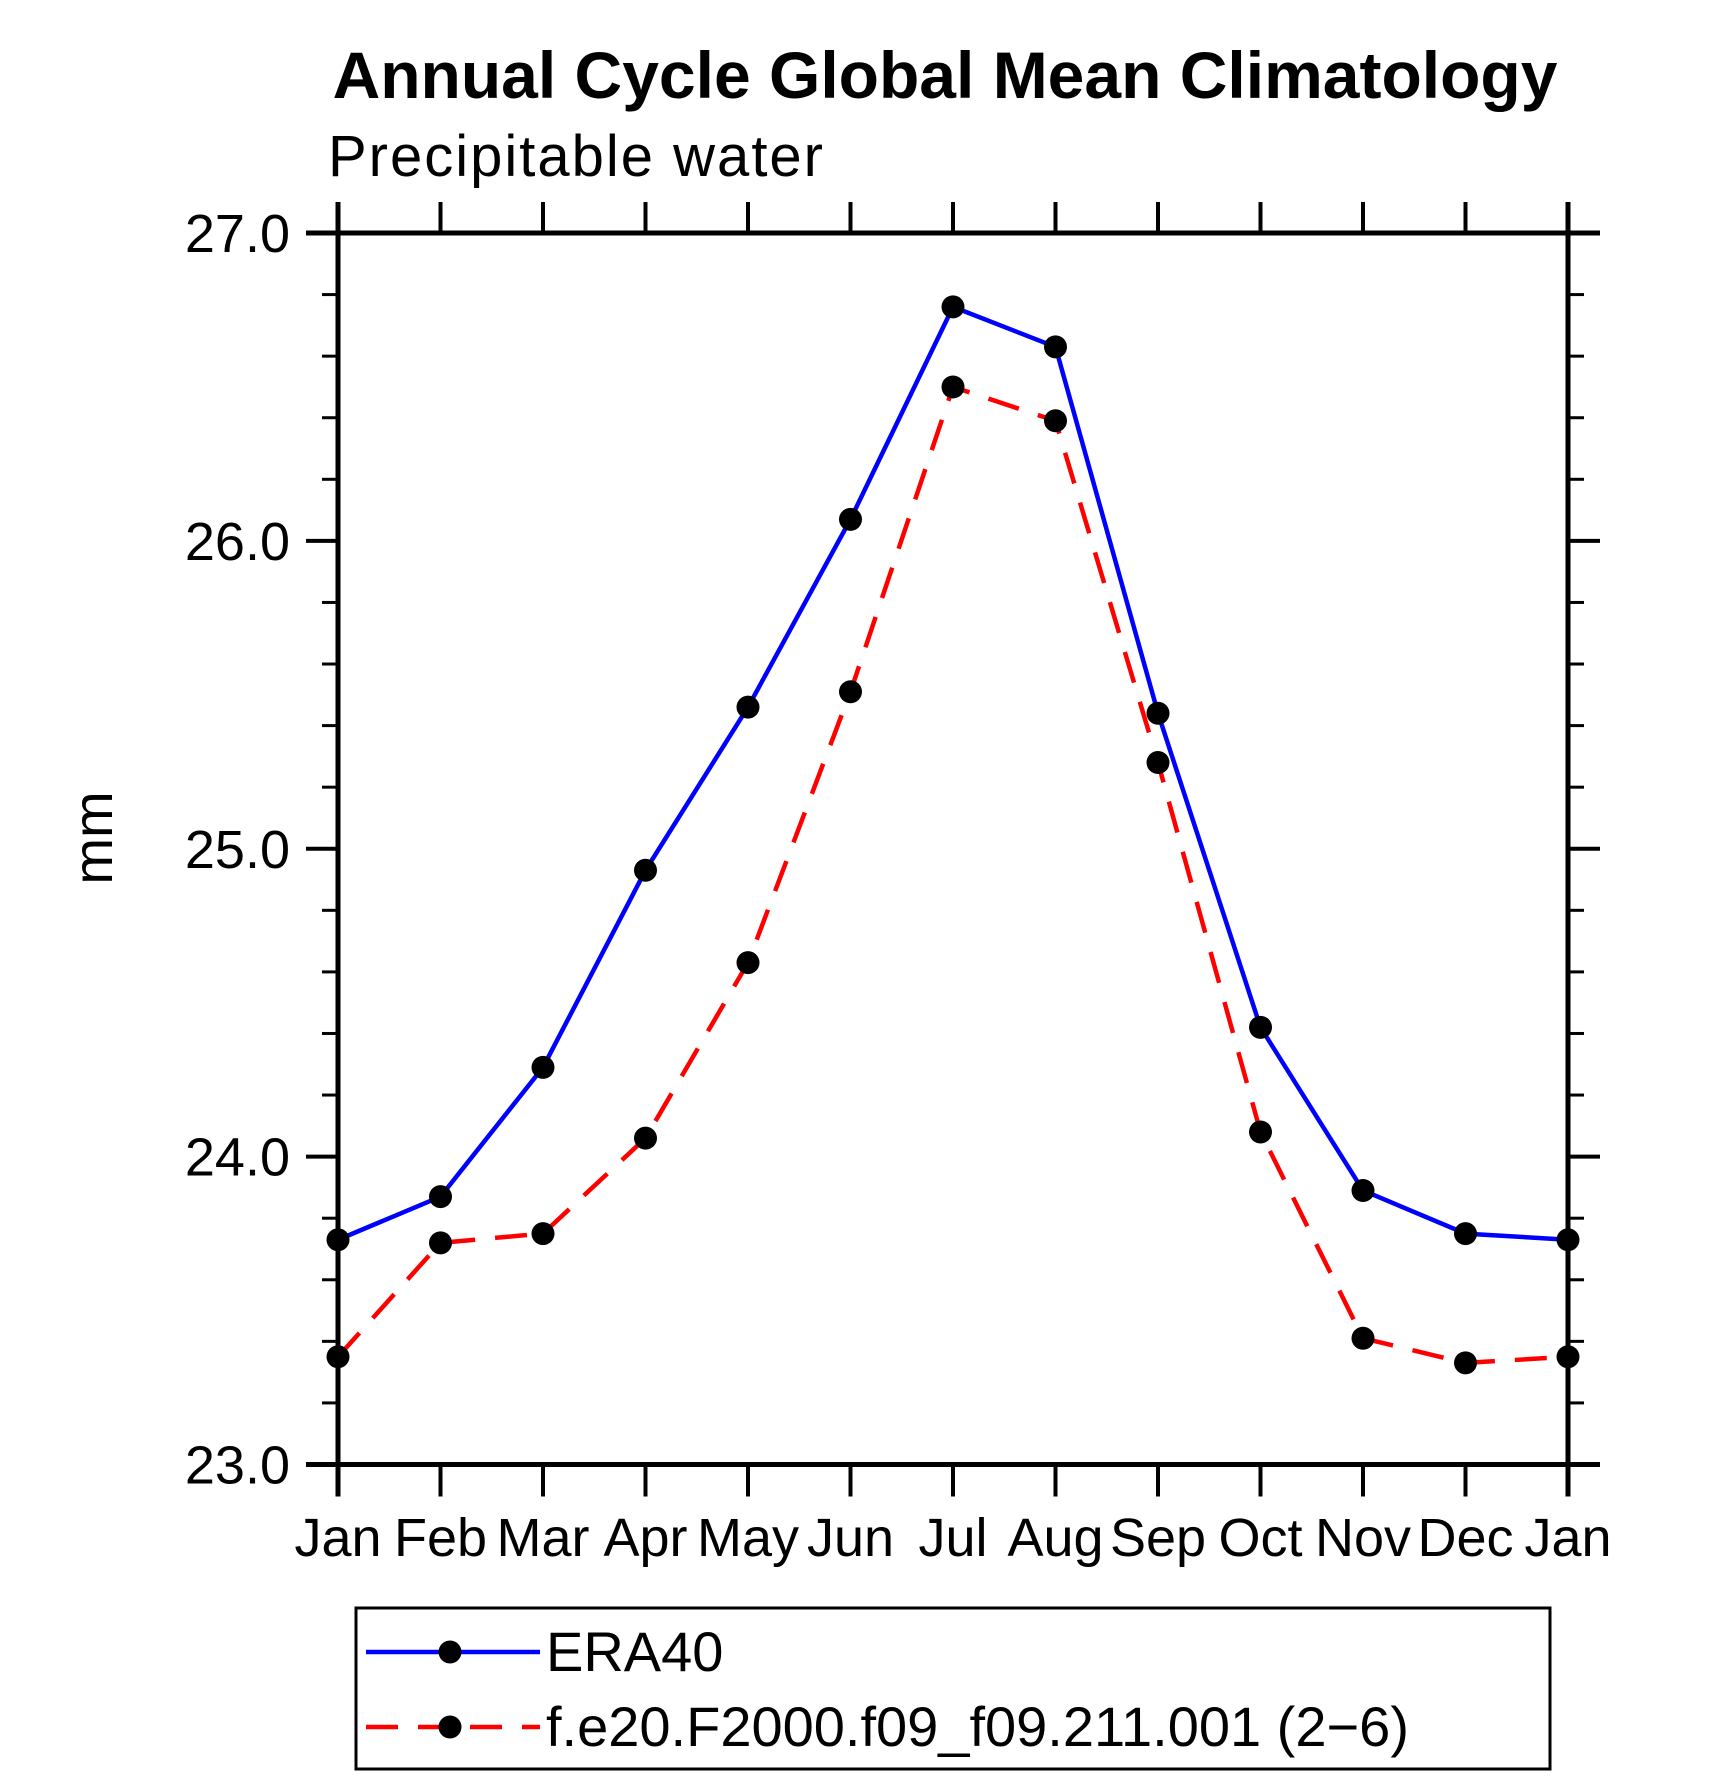 Image resolution: width=1710 pixels, height=1778 pixels. What do you see at coordinates (543, 1538) in the screenshot?
I see `x-tick-label: Mar` at bounding box center [543, 1538].